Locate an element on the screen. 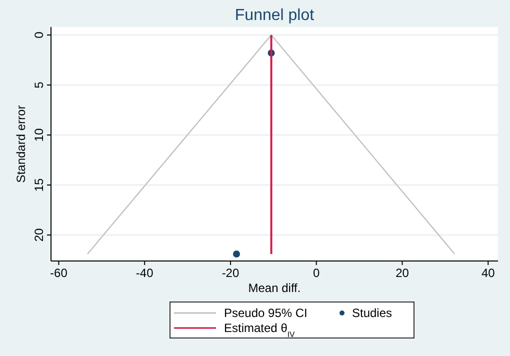 The width and height of the screenshot is (510, 356). y-tick-label: 0 is located at coordinates (39, 34).